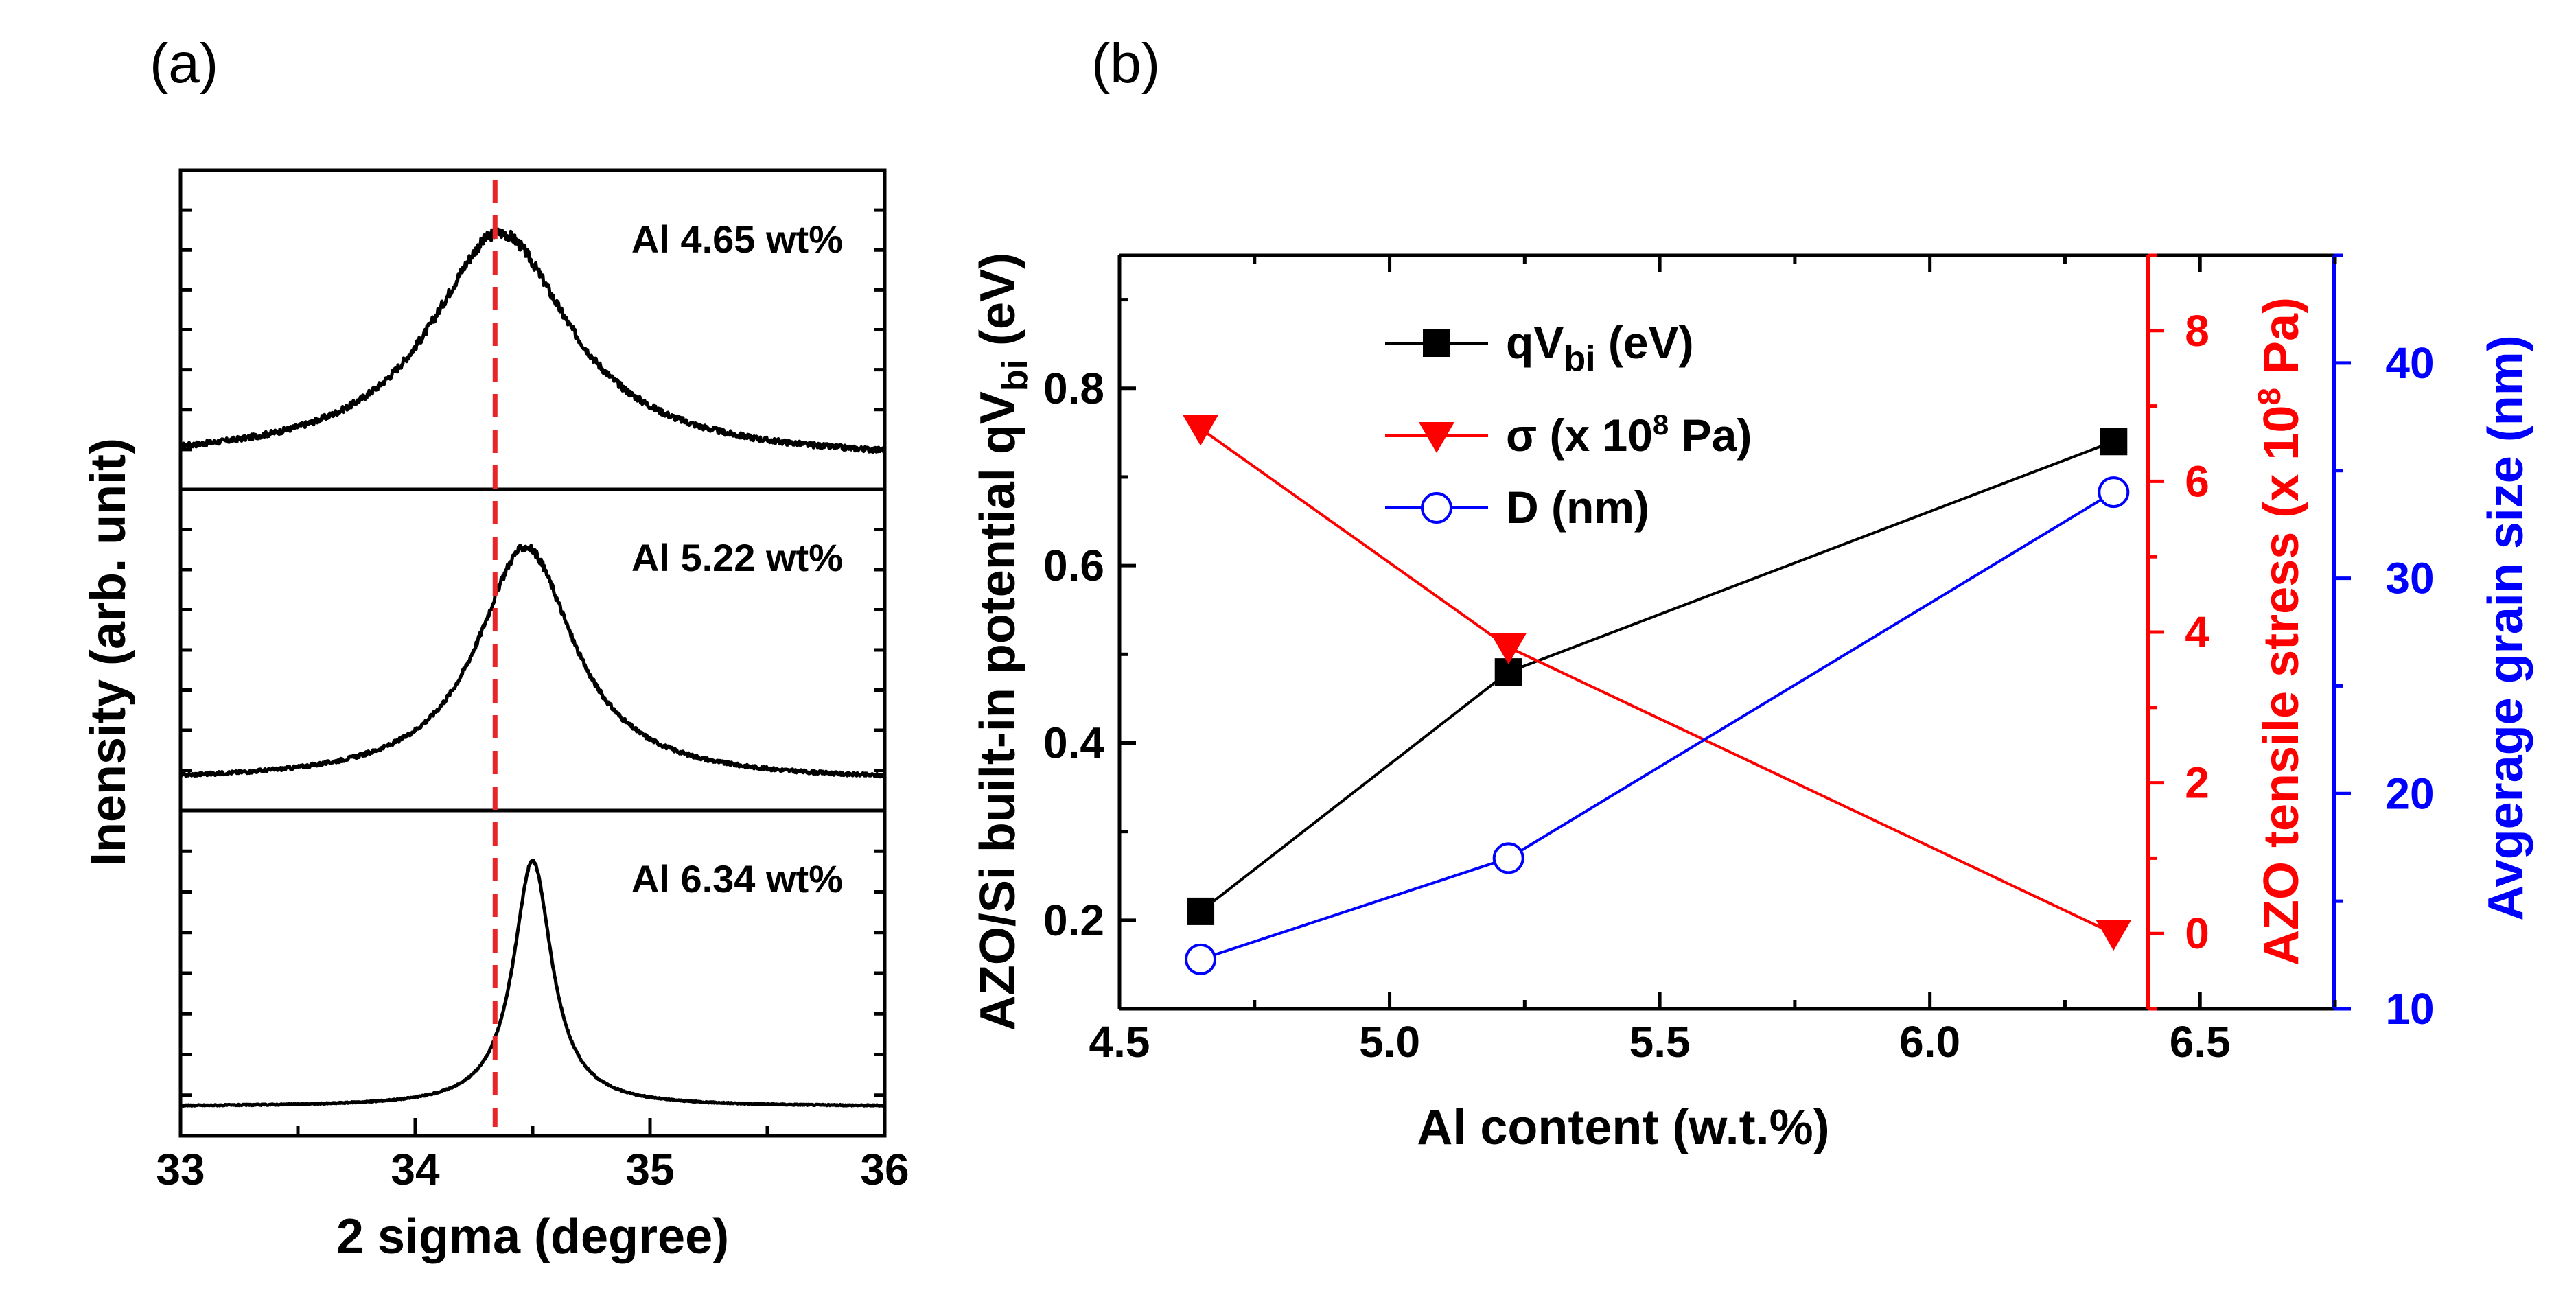  Describe the element at coordinates (2197, 632) in the screenshot. I see `stress-axis-tick-label: 4` at that location.